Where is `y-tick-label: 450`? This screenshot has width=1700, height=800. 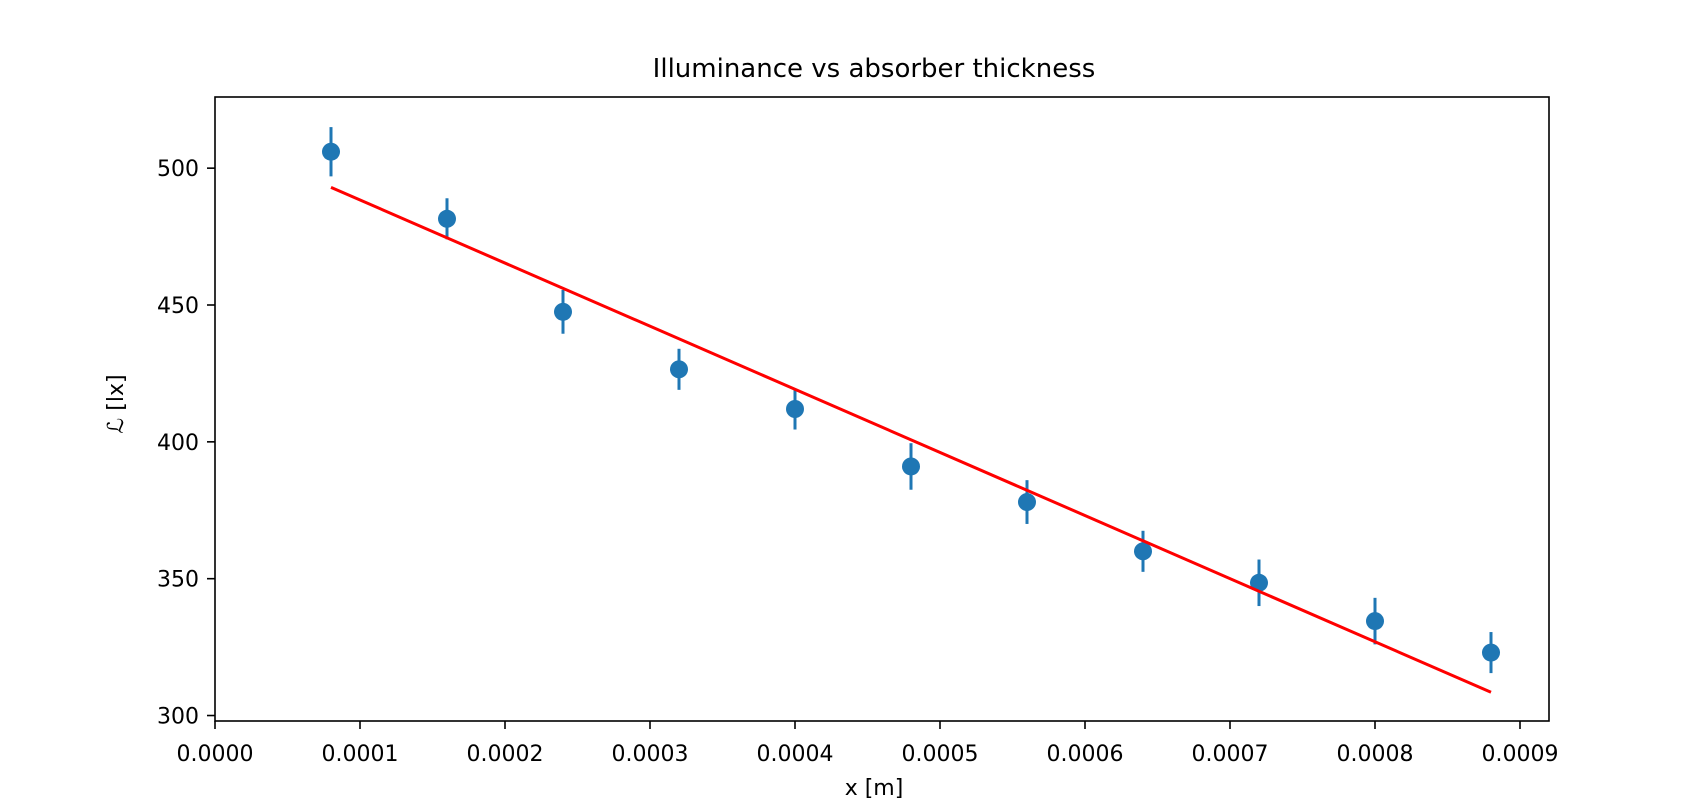 y-tick-label: 450 is located at coordinates (178, 306).